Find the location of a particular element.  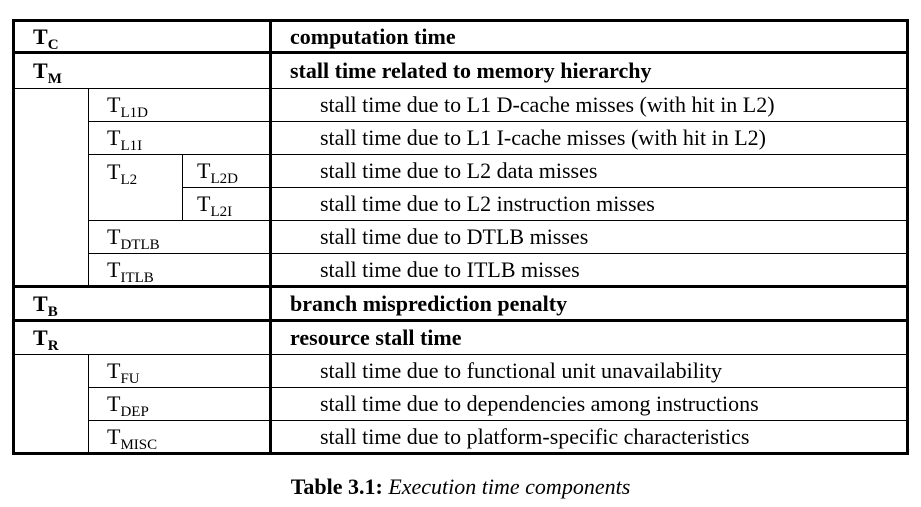

description-cell: stall time related to memory hierarchy is located at coordinates (589, 70).